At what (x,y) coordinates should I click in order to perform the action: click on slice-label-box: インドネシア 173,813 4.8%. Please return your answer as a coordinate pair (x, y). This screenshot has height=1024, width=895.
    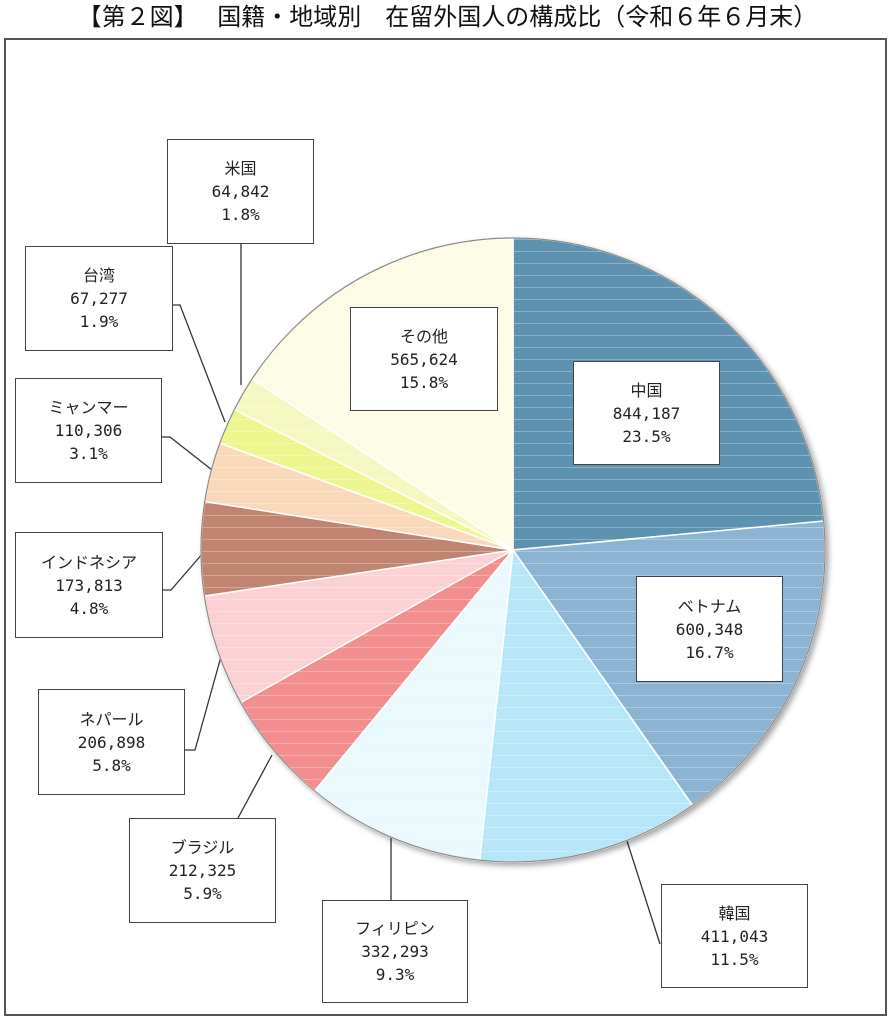
    Looking at the image, I should click on (89, 585).